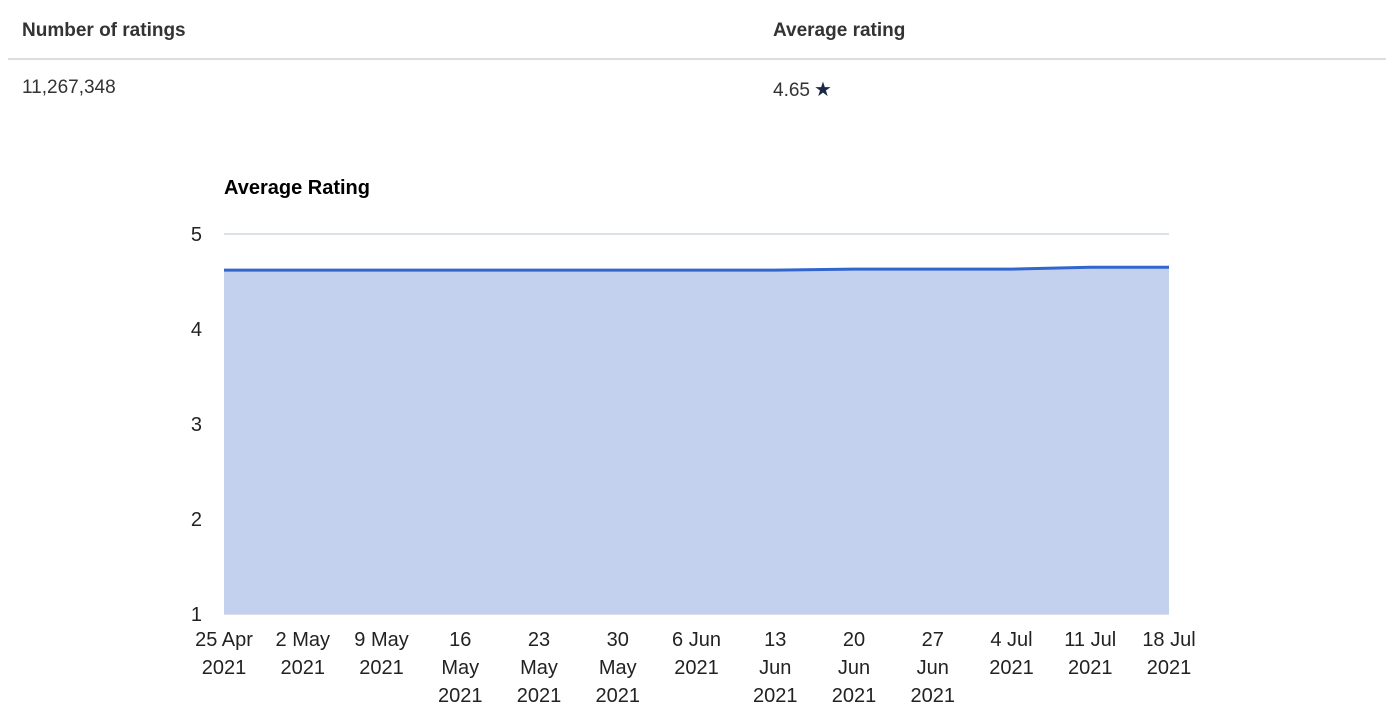 The width and height of the screenshot is (1400, 721). Describe the element at coordinates (618, 668) in the screenshot. I see `x-tick-label: 30 May 2021` at that location.